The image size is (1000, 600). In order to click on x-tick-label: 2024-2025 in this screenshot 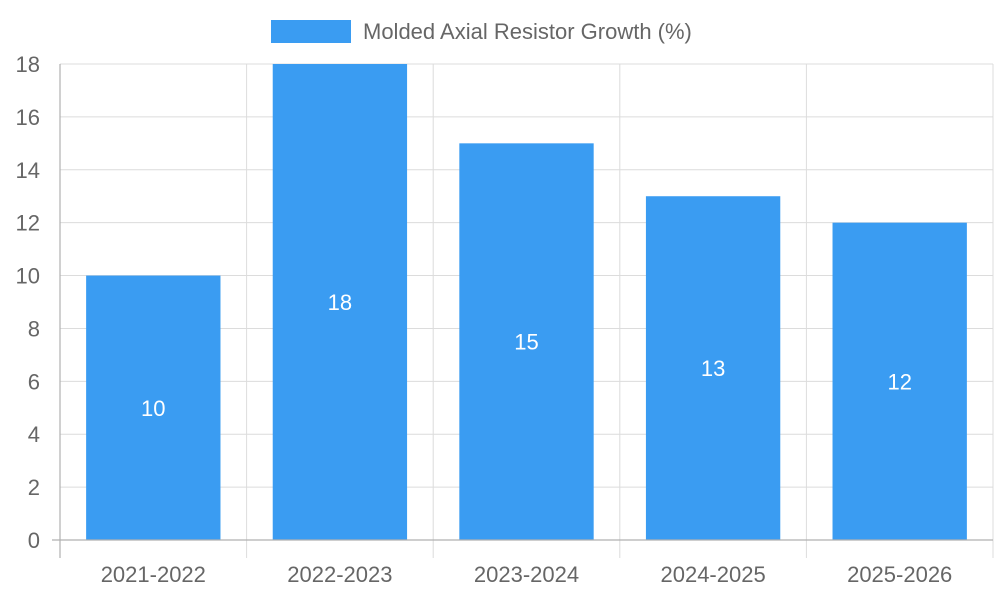, I will do `click(712, 574)`.